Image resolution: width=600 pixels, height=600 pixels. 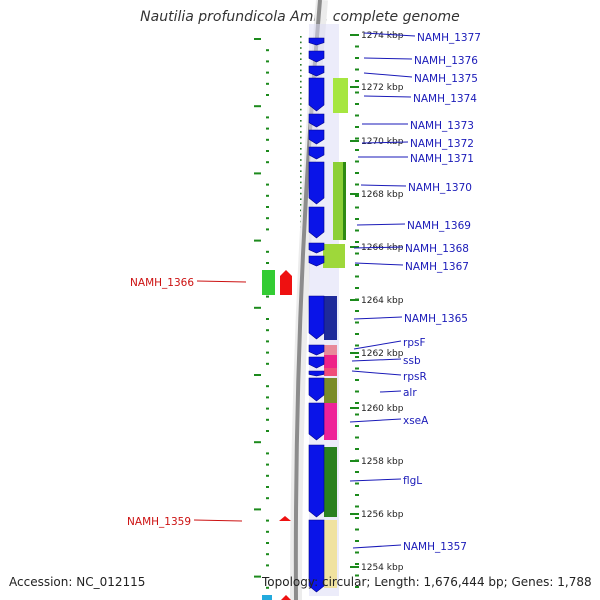 I want to click on scale-label: 1264 kbp, so click(x=382, y=301).